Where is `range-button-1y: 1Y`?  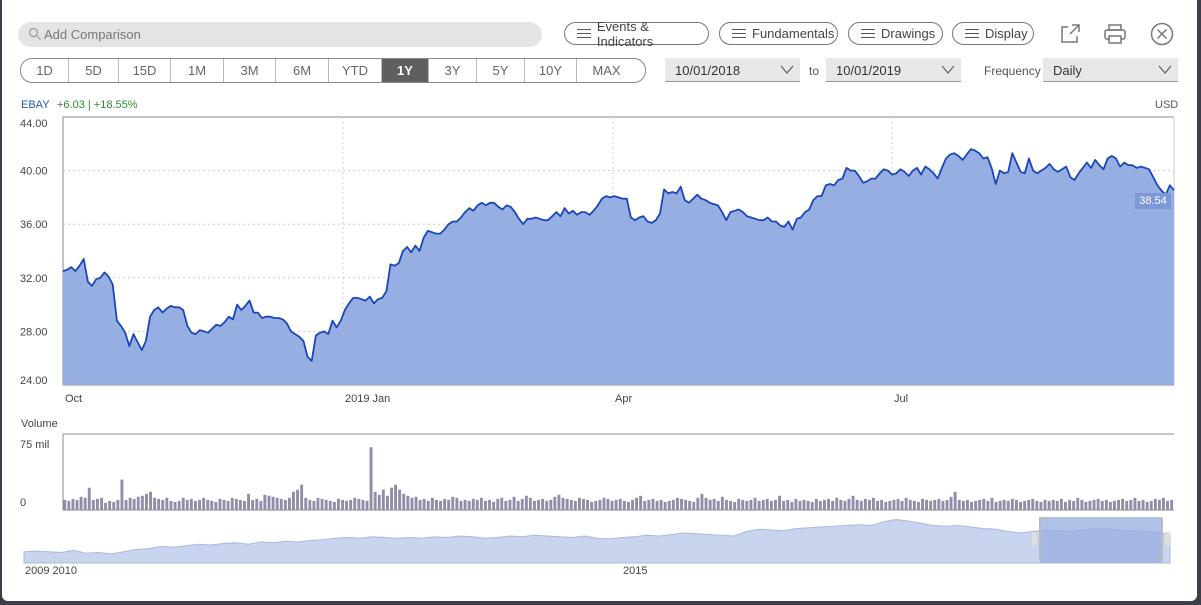 range-button-1y: 1Y is located at coordinates (405, 70).